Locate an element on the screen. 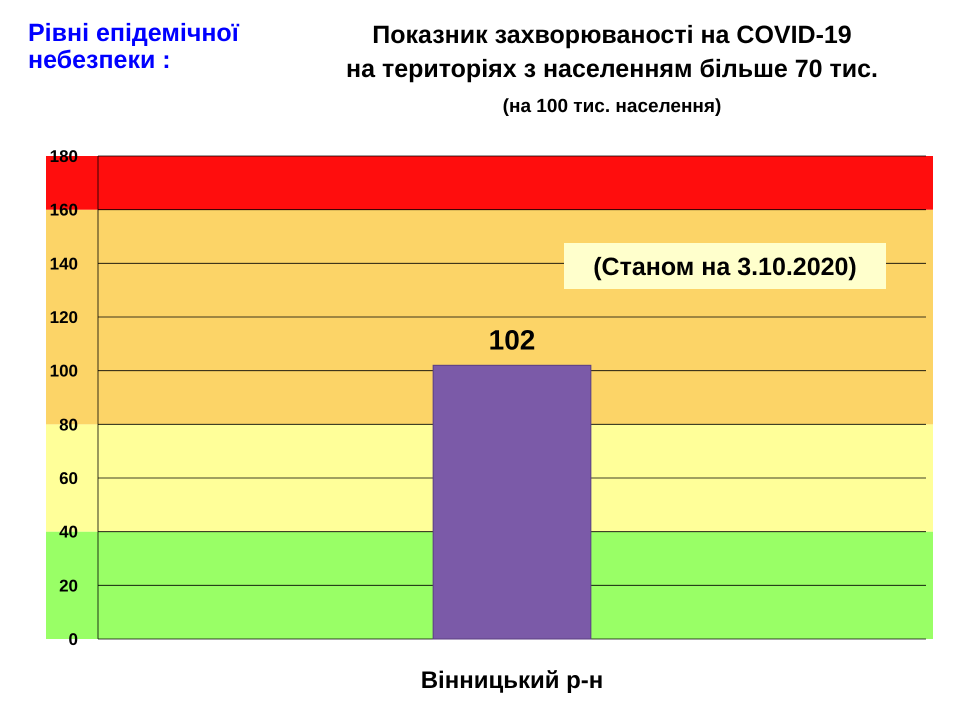  x-tick-label: Вінницький р-н is located at coordinates (512, 680).